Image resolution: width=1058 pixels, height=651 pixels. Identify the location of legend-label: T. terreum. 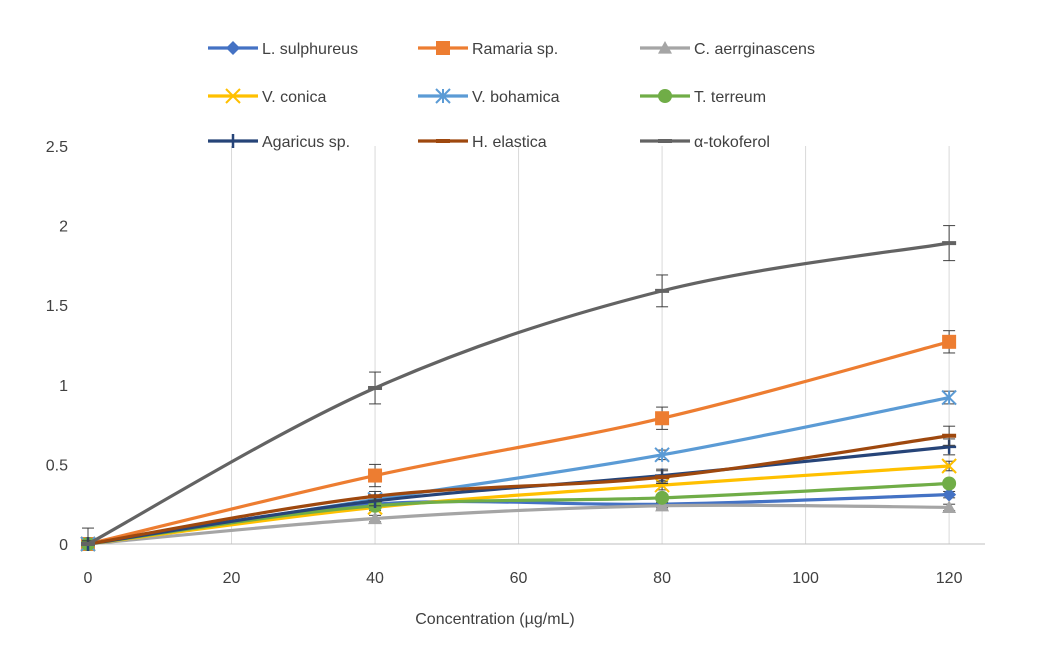
(730, 97).